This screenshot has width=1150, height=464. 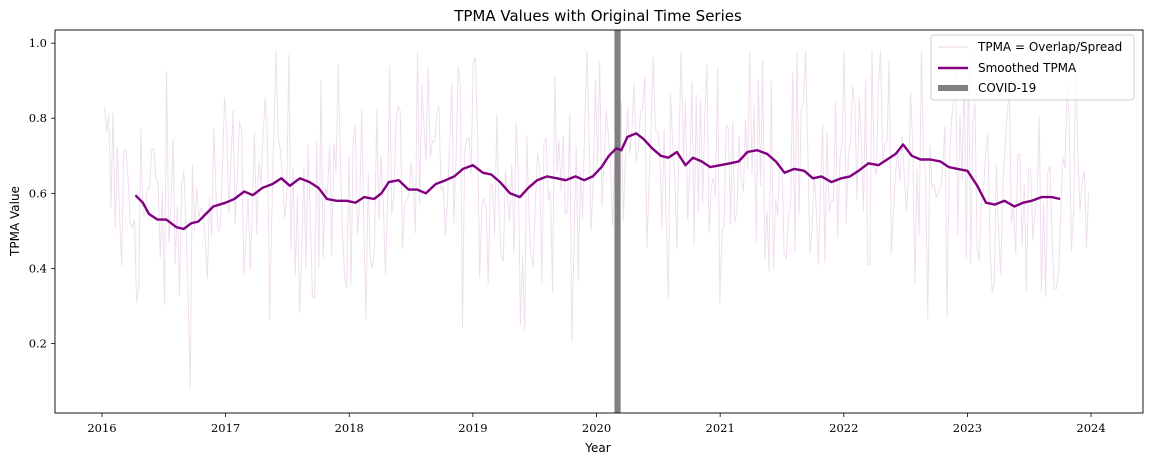 What do you see at coordinates (597, 16) in the screenshot?
I see `chart-title: TPMA Values with Original Time Series` at bounding box center [597, 16].